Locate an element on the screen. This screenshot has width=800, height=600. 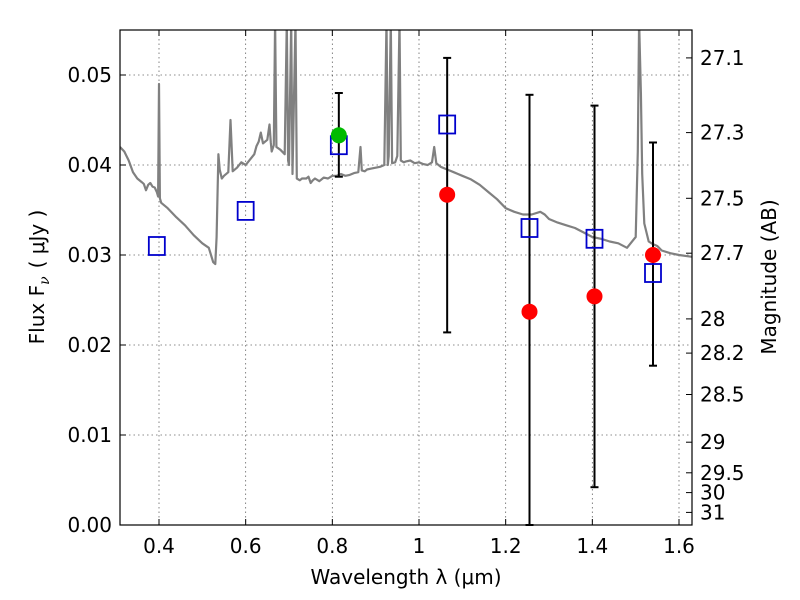
x-tick-label: 0.8 is located at coordinates (332, 546).